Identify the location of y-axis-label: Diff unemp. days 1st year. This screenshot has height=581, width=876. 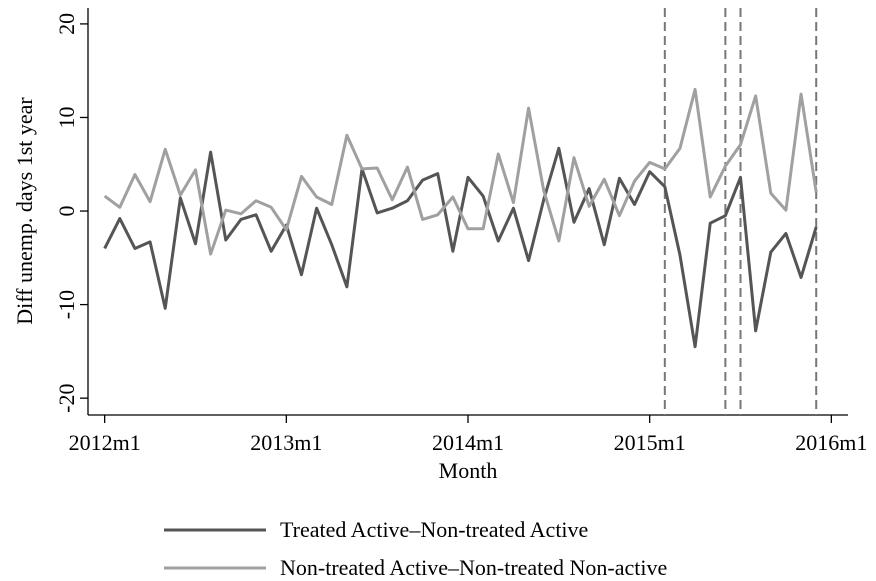
(24, 211).